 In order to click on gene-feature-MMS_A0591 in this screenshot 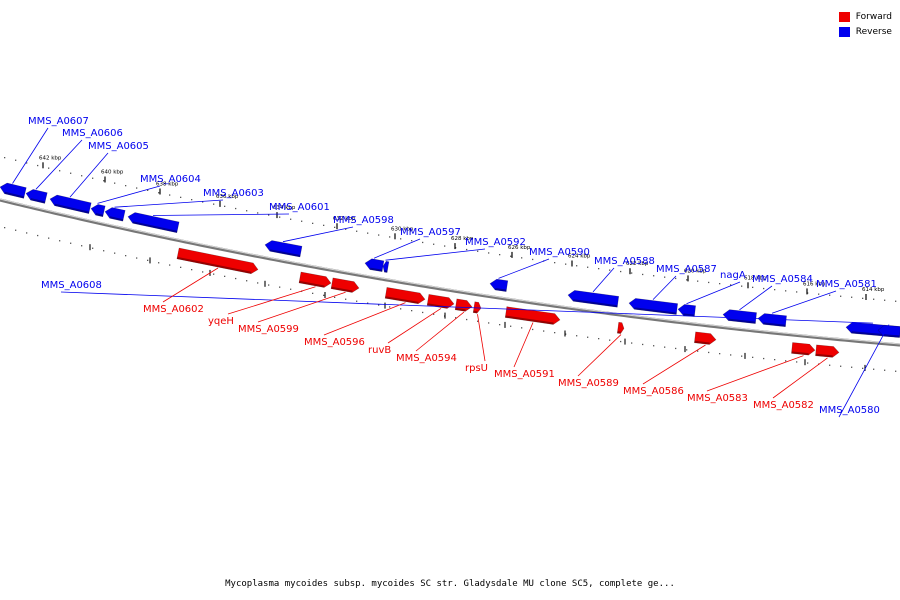, I will do `click(532, 316)`.